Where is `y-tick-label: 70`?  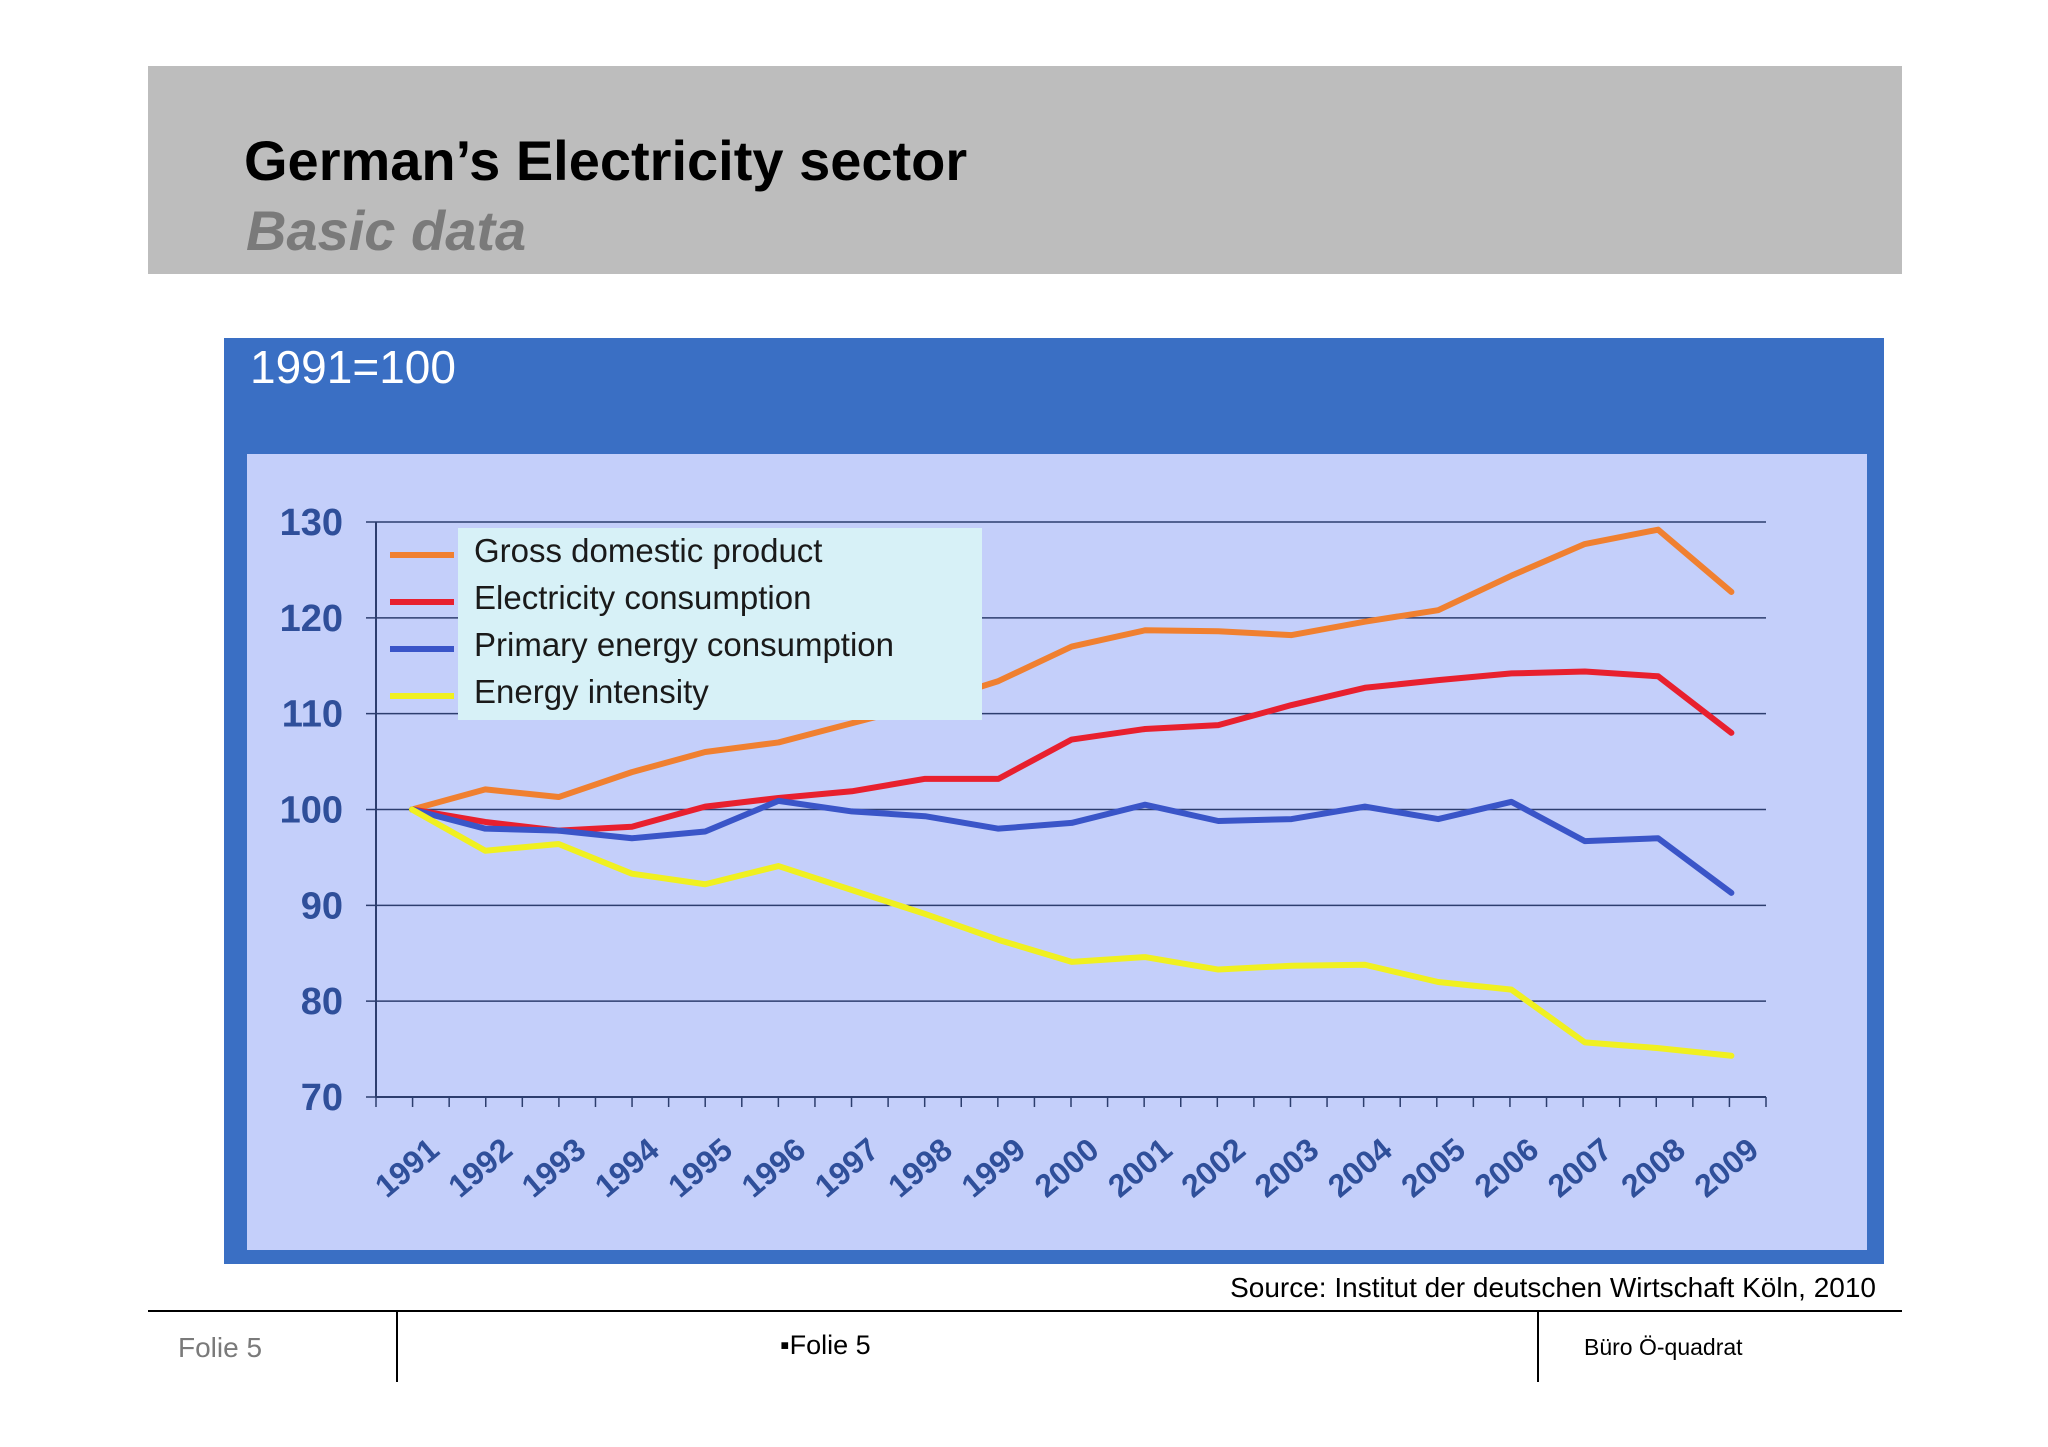
y-tick-label: 70 is located at coordinates (322, 1098).